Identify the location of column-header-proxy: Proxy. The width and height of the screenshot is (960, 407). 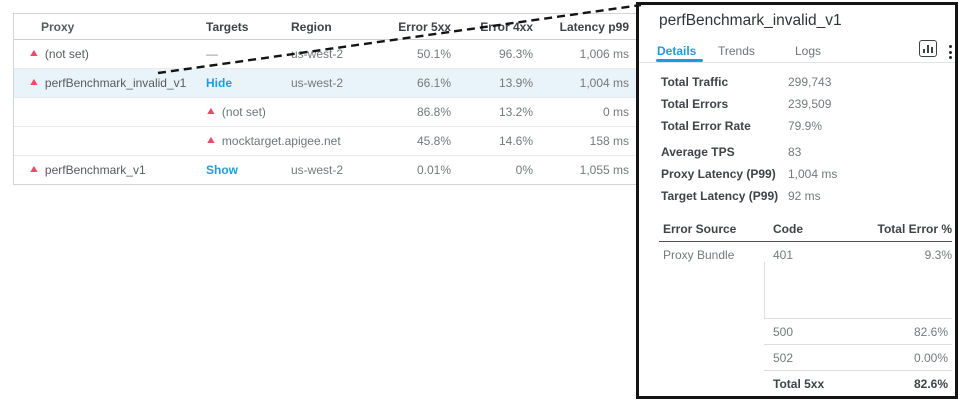
(58, 26).